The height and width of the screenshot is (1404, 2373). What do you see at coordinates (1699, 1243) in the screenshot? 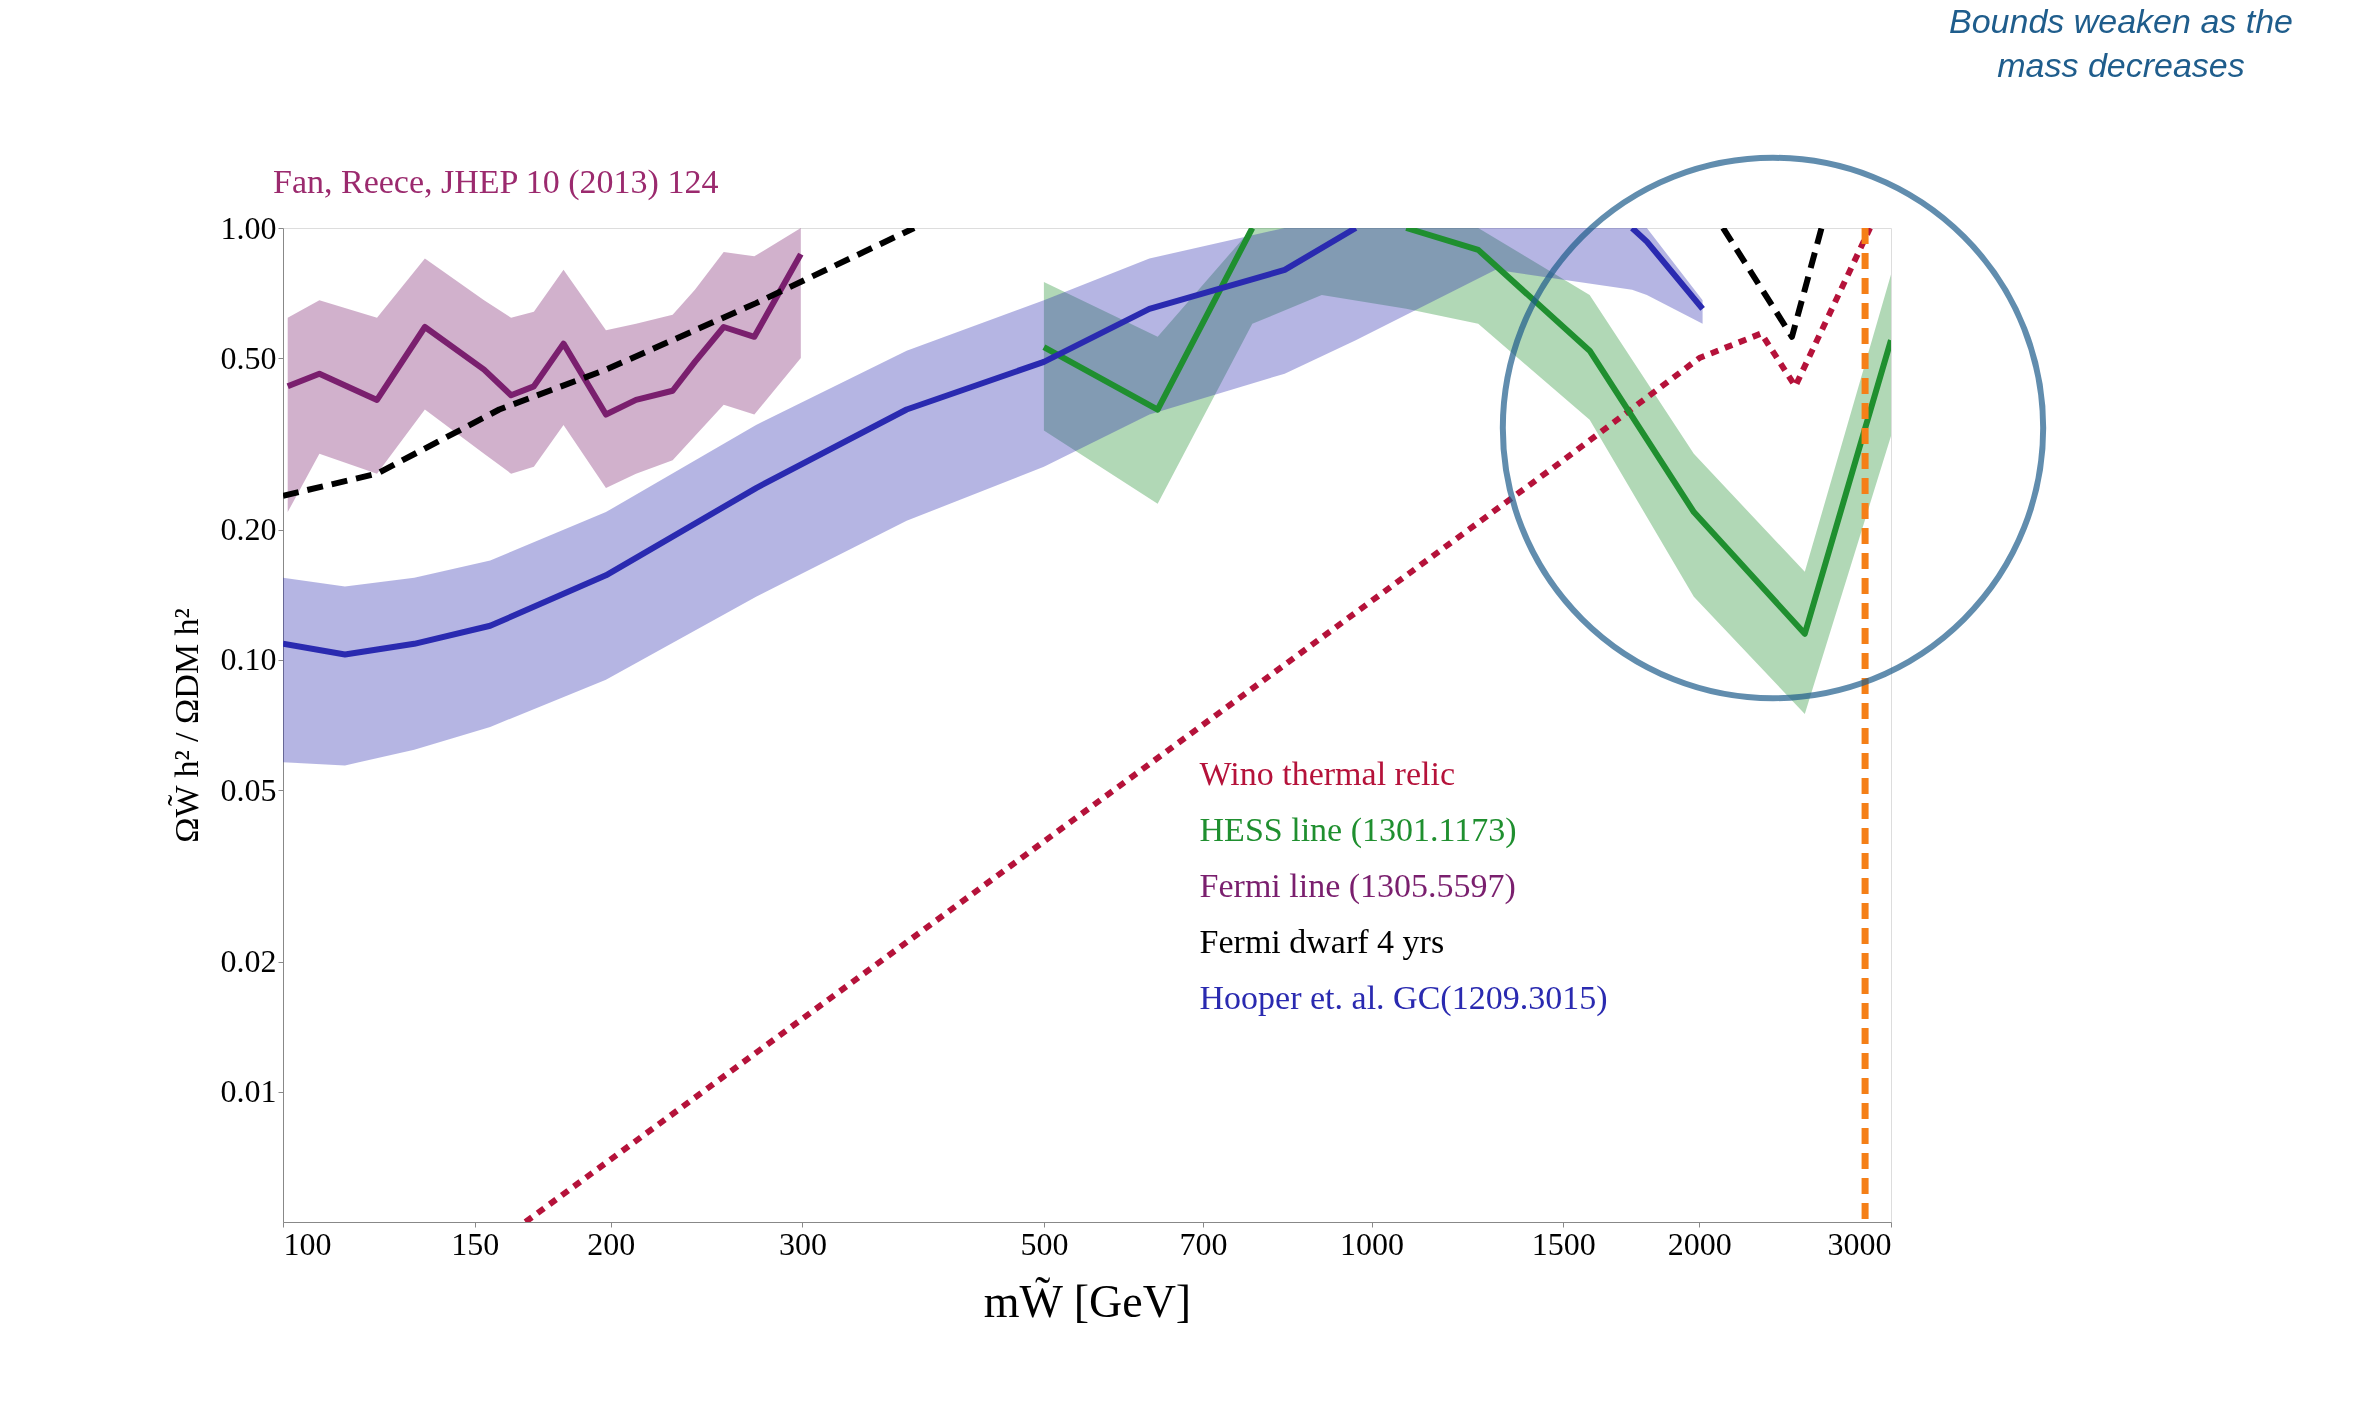
I see `x-tick-label: 2000` at bounding box center [1699, 1243].